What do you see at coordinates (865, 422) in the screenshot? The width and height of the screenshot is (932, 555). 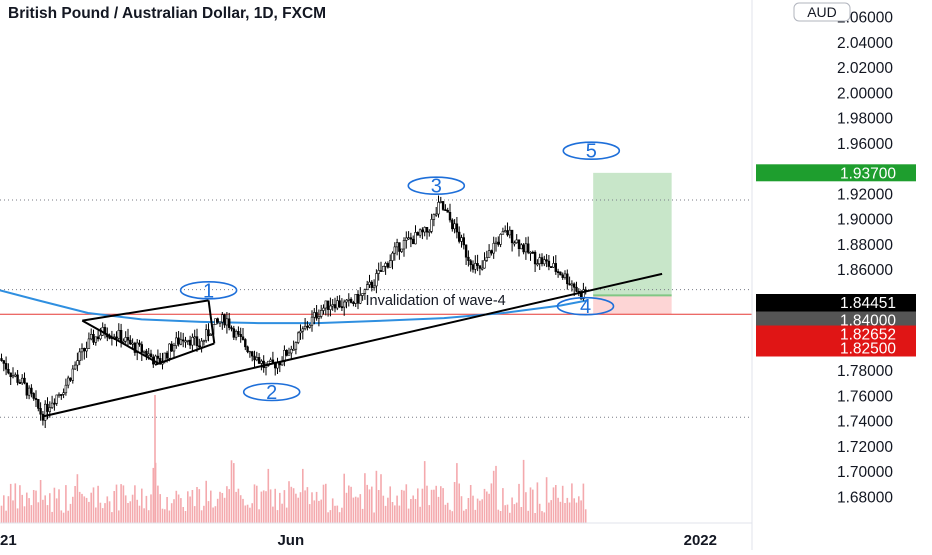 I see `y-tick-label: 1.74000` at bounding box center [865, 422].